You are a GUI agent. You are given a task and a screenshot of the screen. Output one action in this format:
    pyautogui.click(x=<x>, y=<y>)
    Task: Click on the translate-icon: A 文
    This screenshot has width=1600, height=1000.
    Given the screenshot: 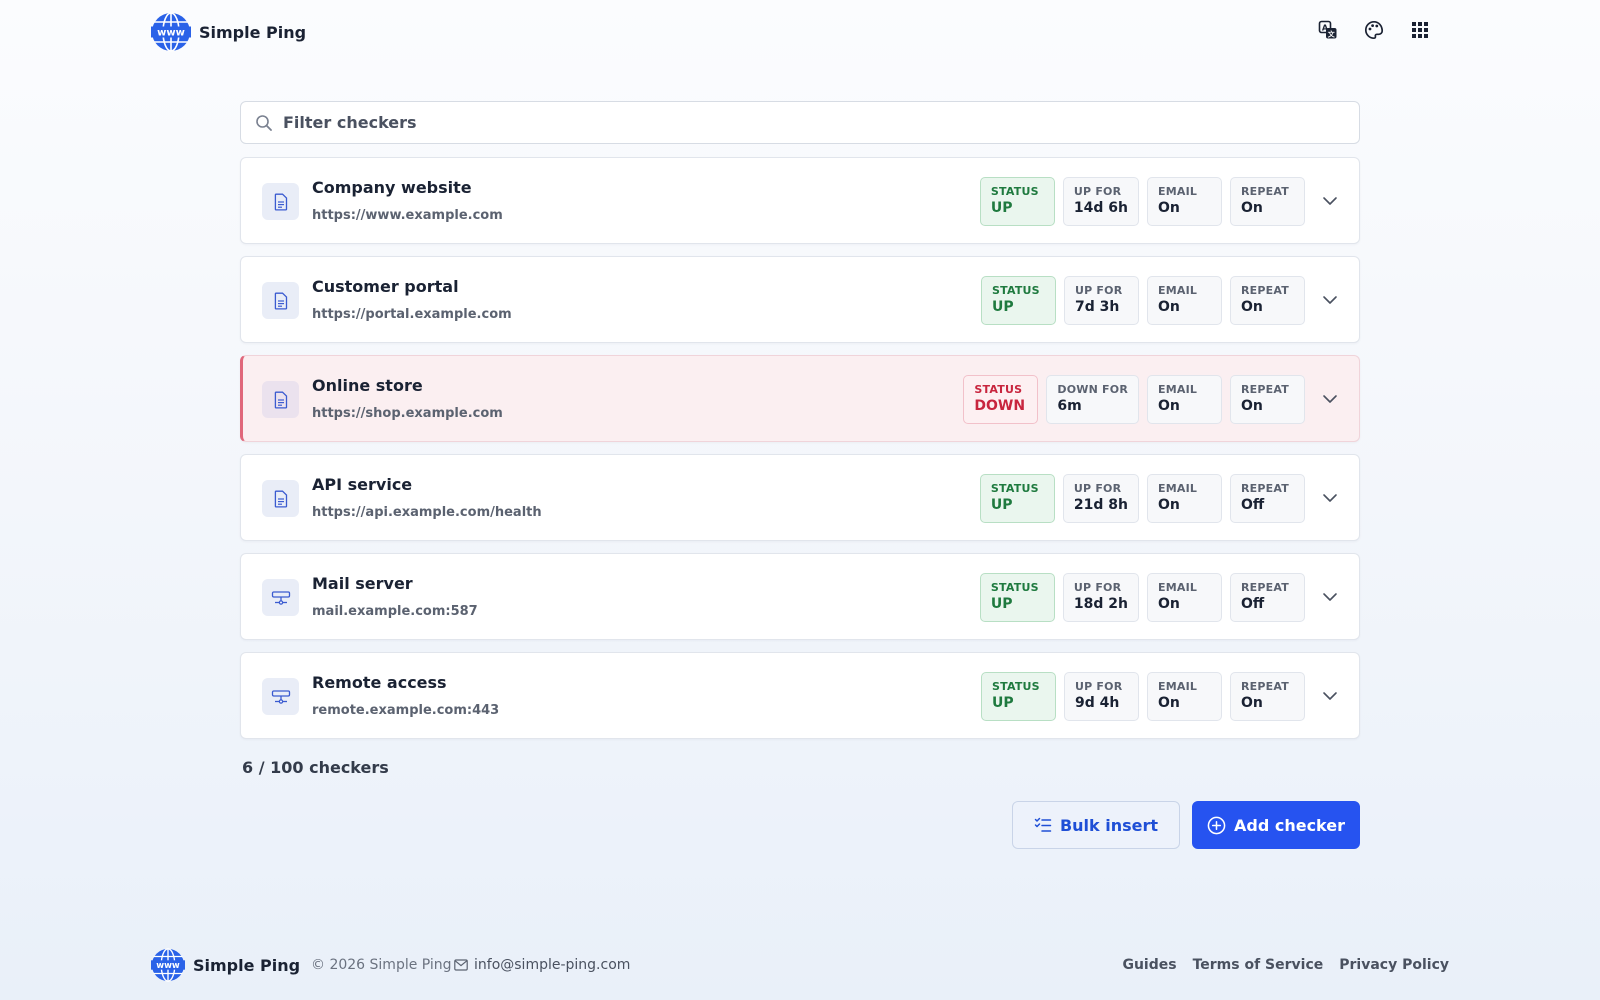 What is the action you would take?
    pyautogui.click(x=1328, y=30)
    